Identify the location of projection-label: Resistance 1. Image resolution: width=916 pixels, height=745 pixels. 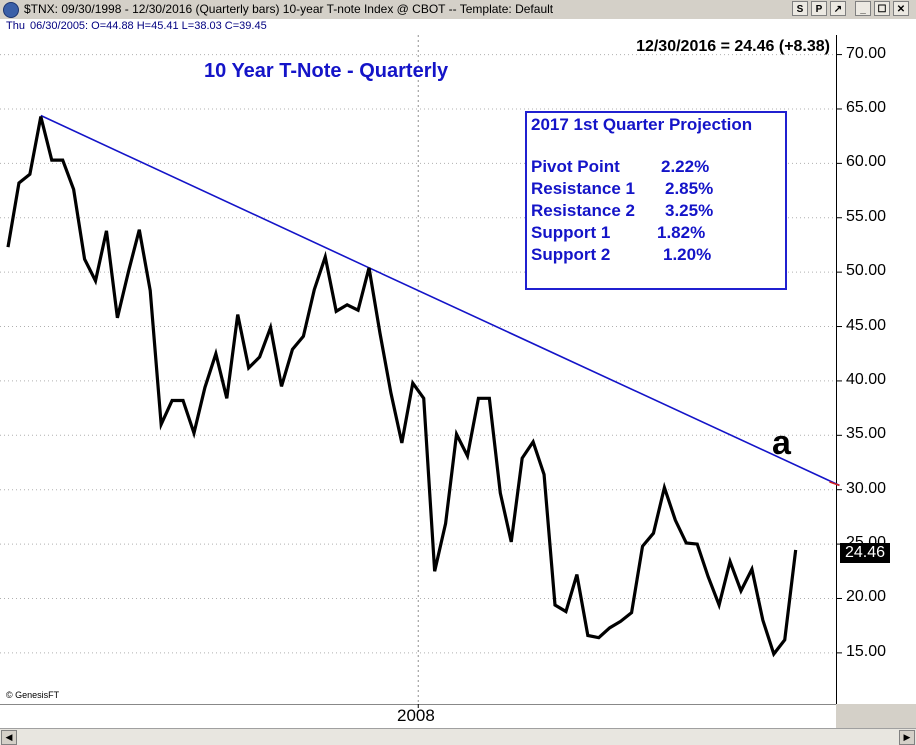
(583, 188).